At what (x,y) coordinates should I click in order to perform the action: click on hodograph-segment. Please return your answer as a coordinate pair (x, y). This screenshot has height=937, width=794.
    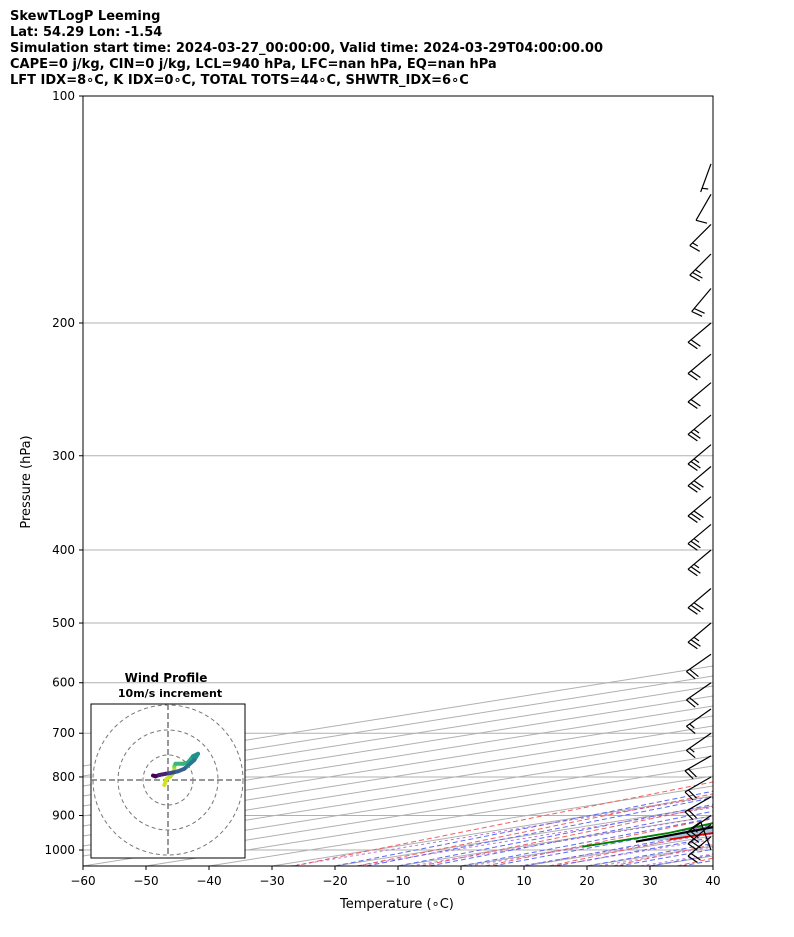
    Looking at the image, I should click on (154, 776).